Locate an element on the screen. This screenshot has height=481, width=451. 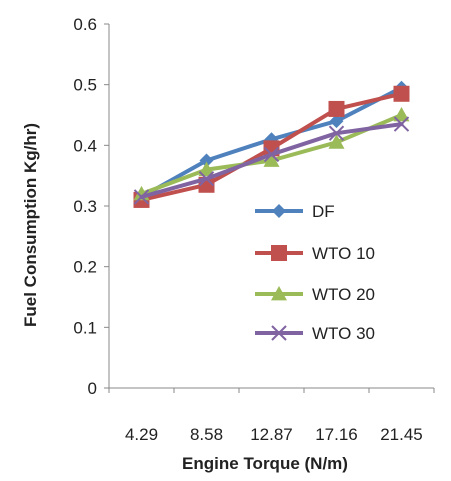
legend-label: DF is located at coordinates (323, 211).